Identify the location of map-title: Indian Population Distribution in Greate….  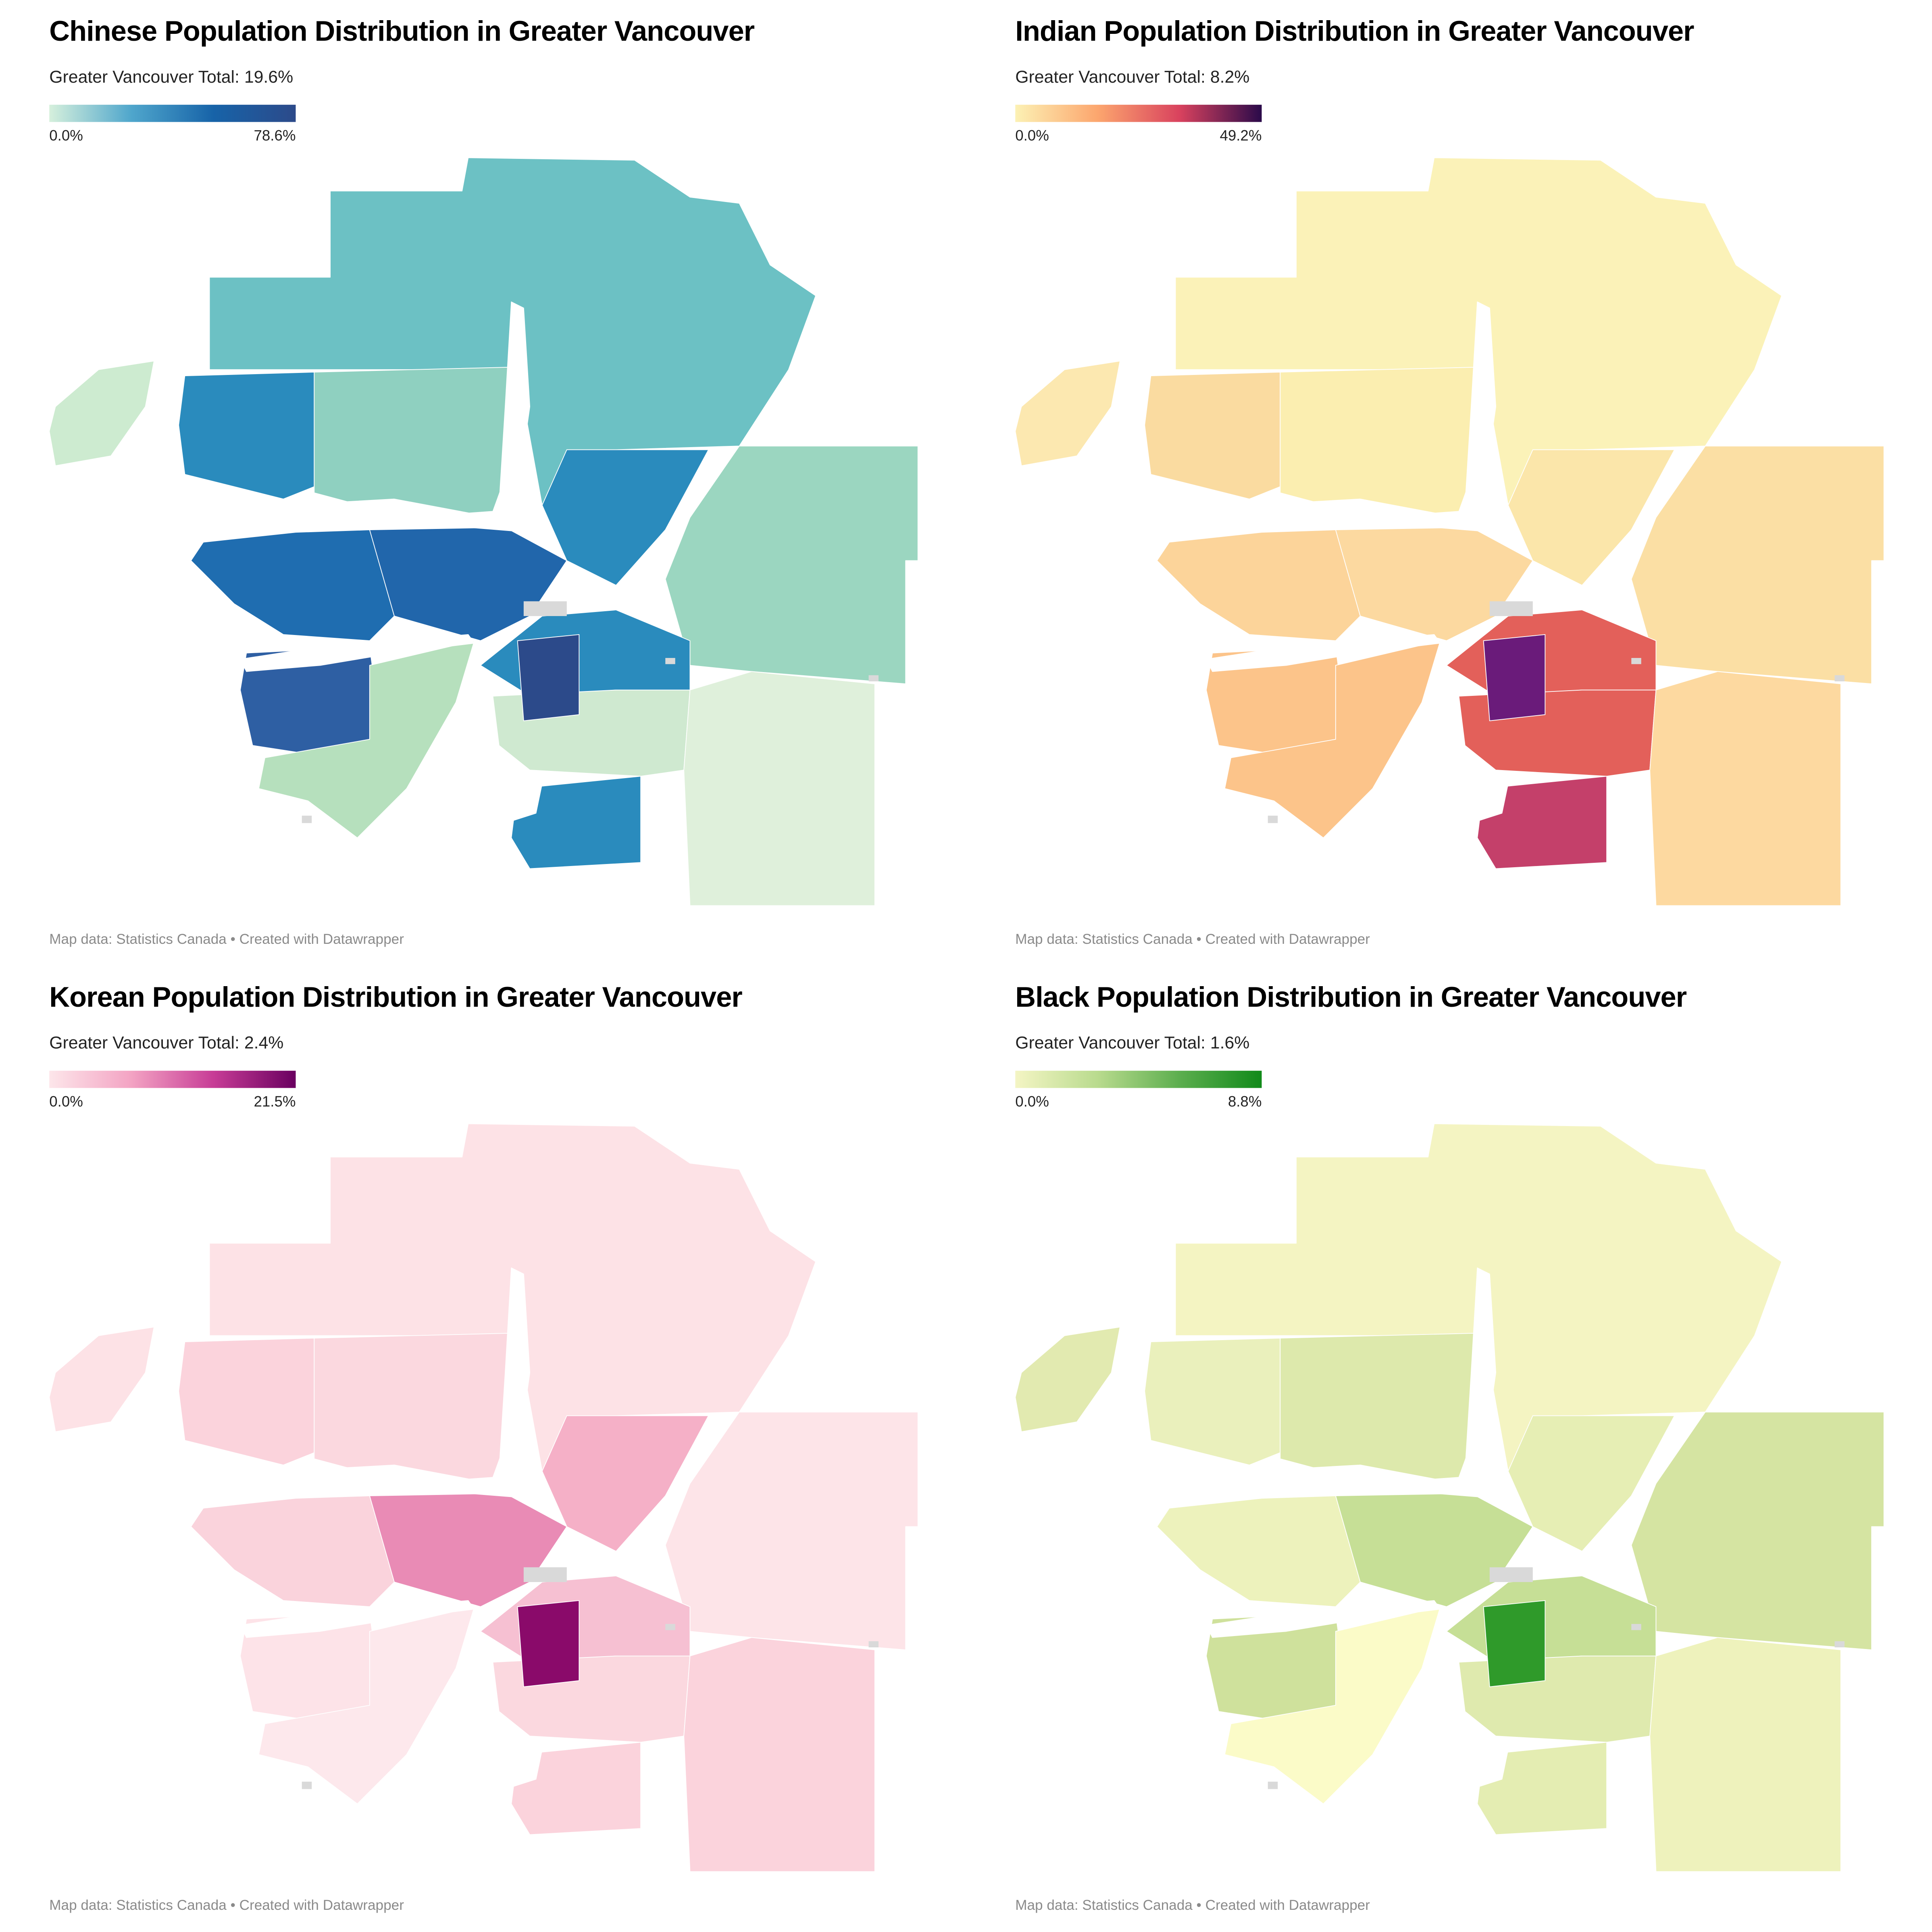
(1354, 31).